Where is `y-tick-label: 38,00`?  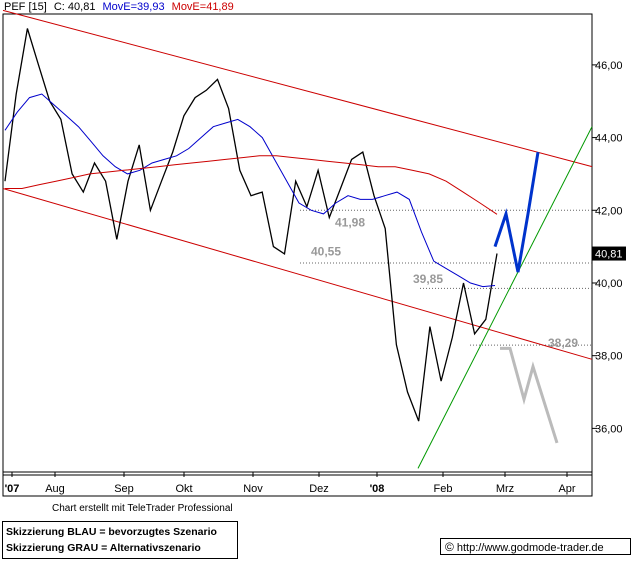
y-tick-label: 38,00 is located at coordinates (609, 357).